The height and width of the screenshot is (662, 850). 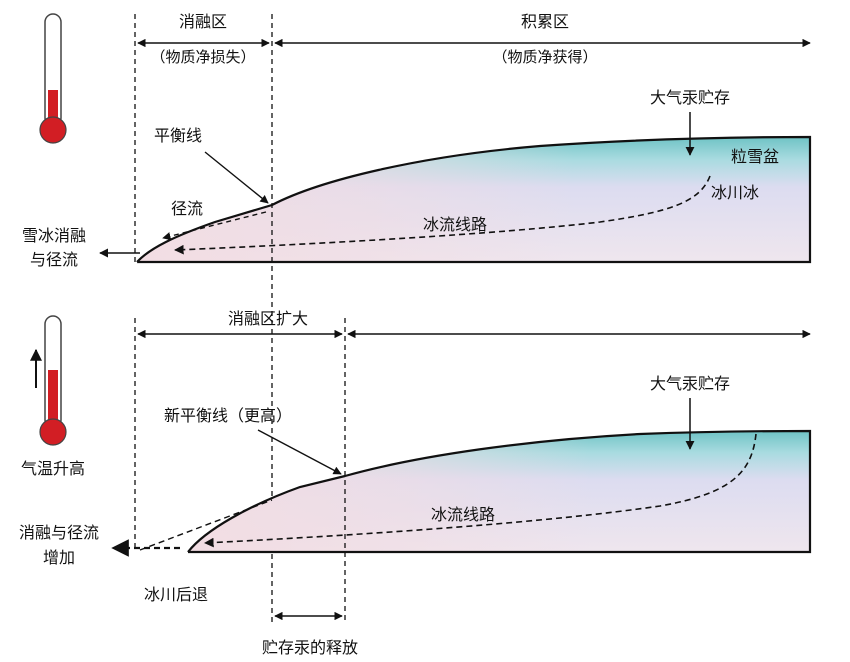 I want to click on runoff-label: 径流, so click(x=187, y=208).